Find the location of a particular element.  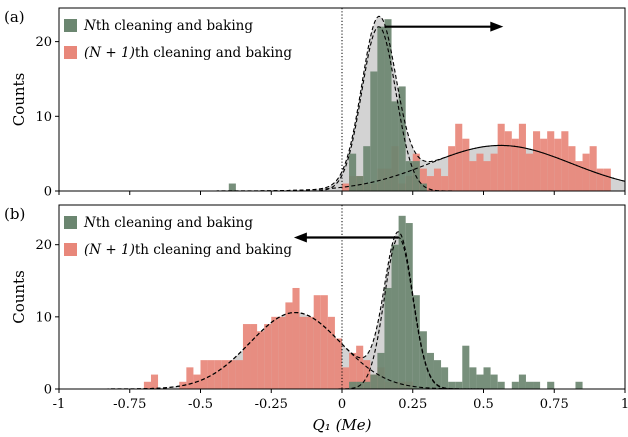

legend-label-a-1: (N + 1)th cleaning and baking is located at coordinates (188, 53).